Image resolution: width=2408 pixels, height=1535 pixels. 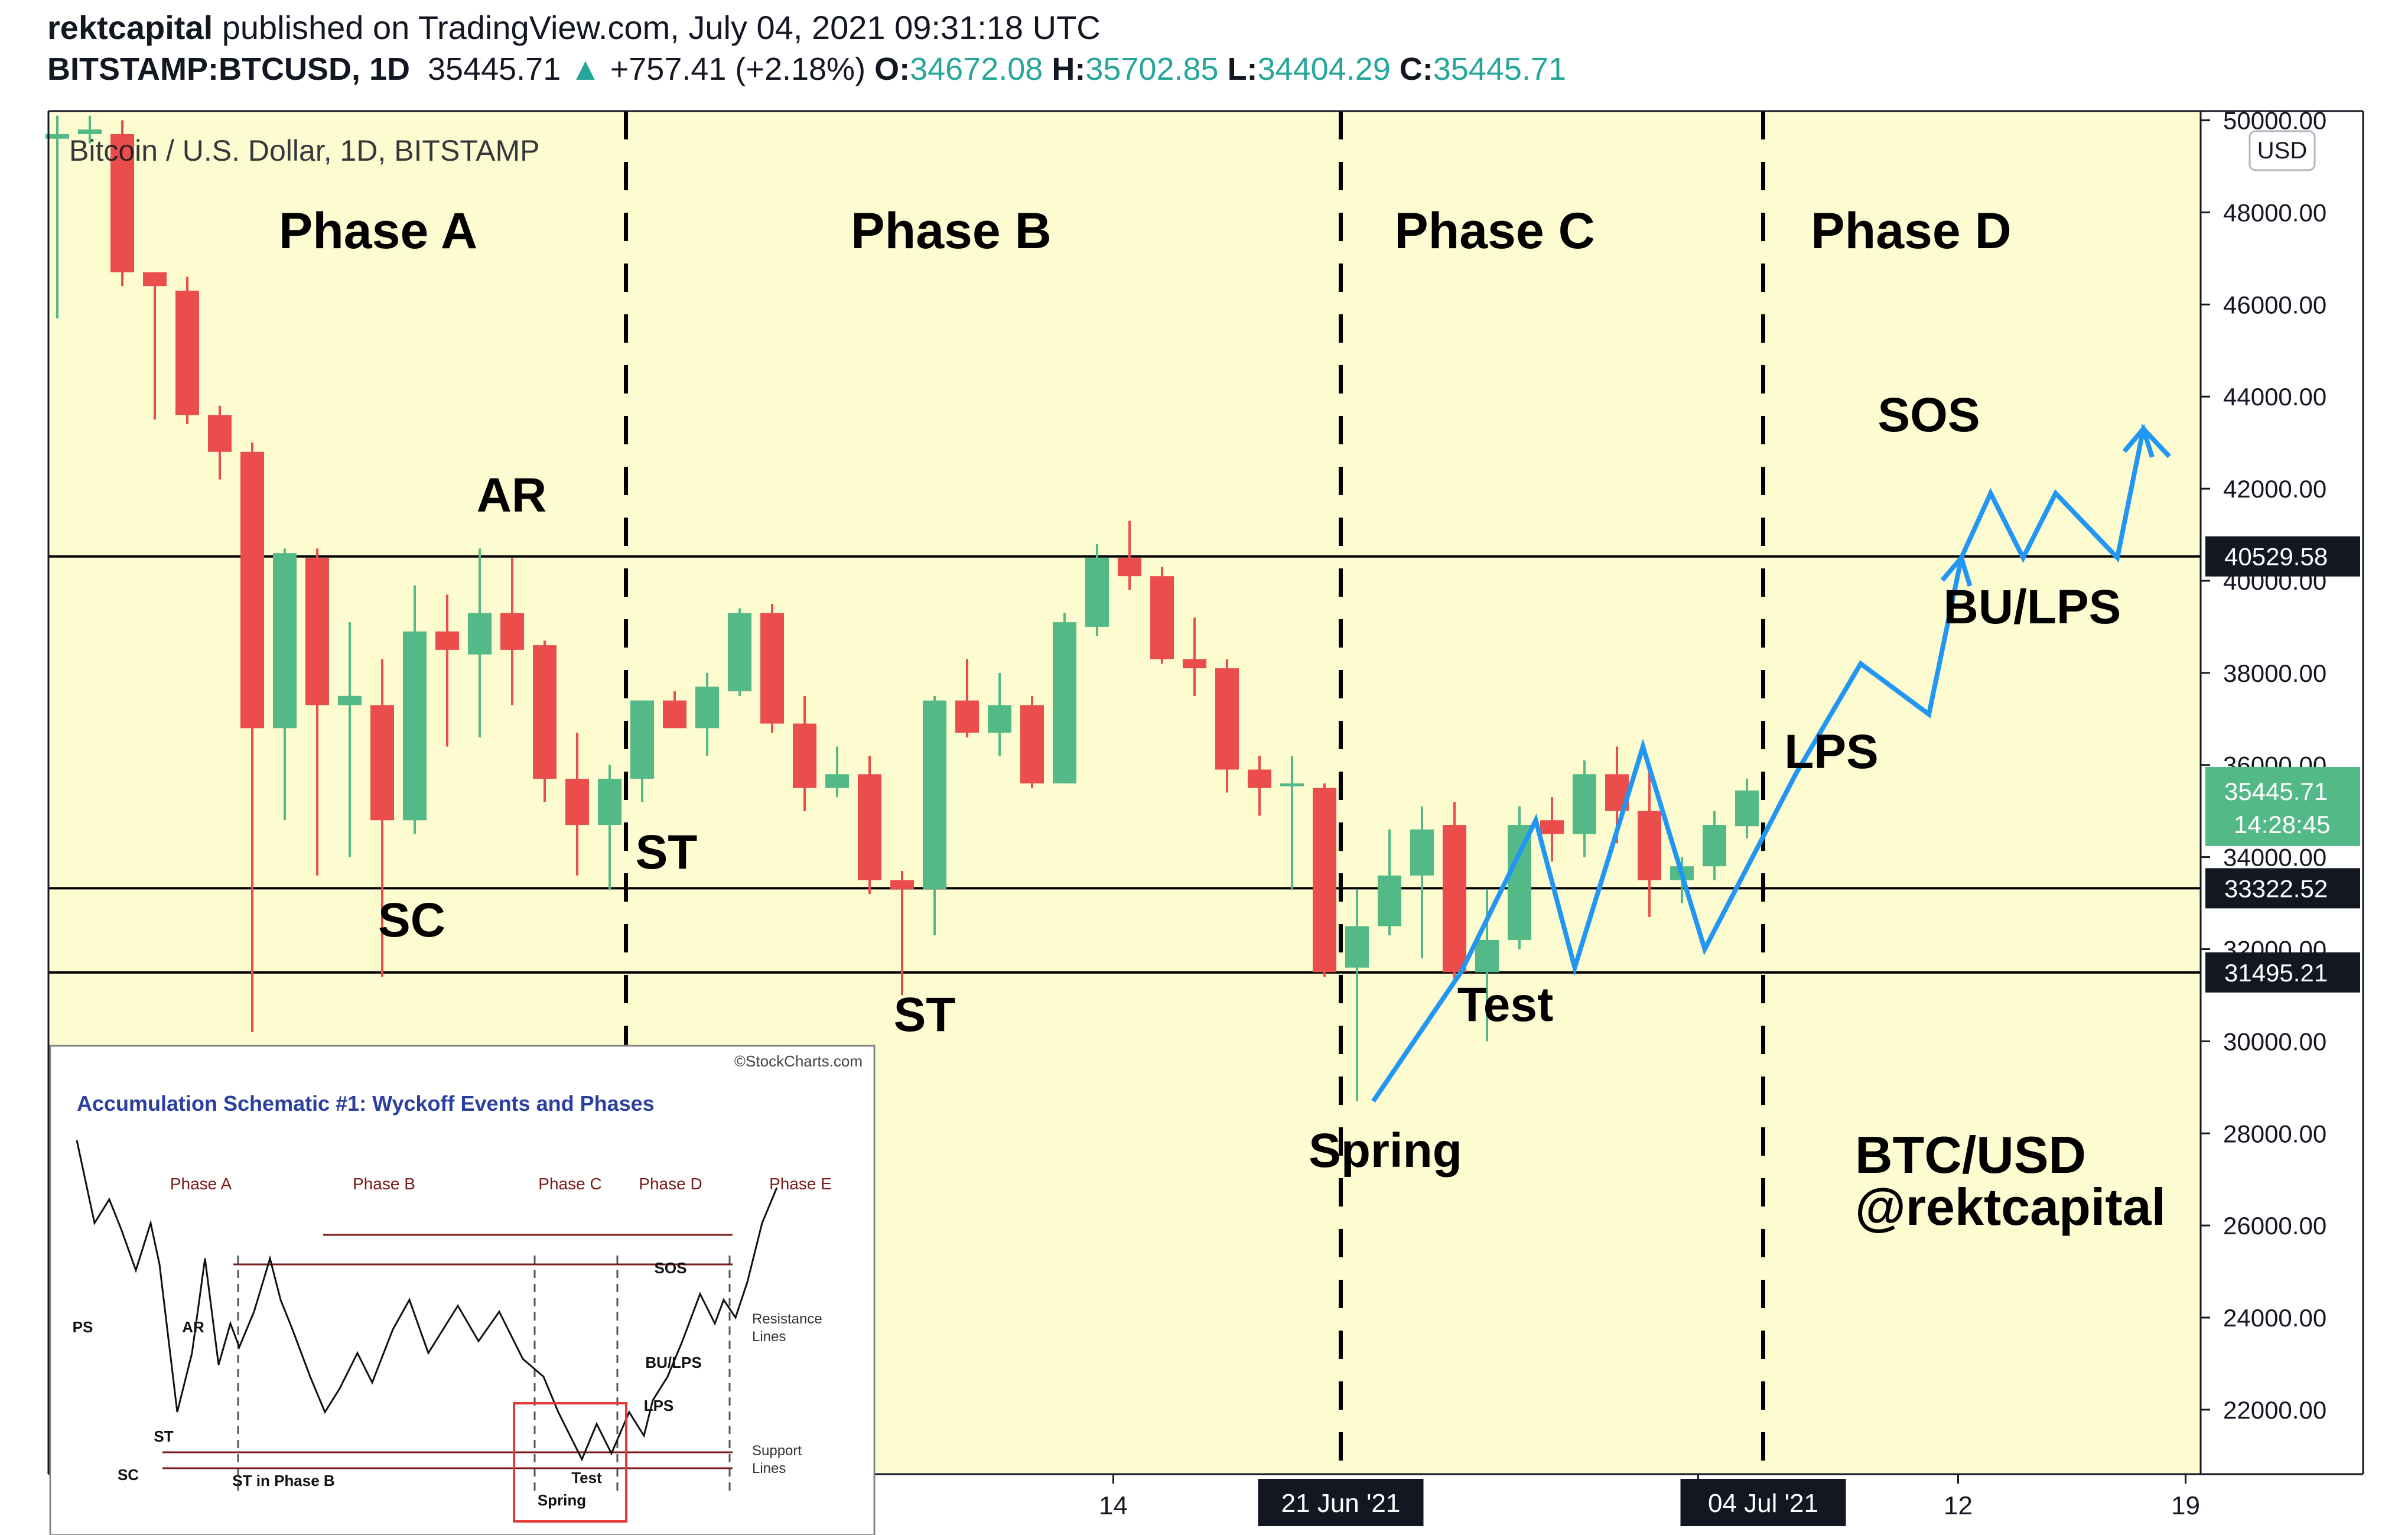 What do you see at coordinates (586, 1478) in the screenshot?
I see `schematic-event-label: Test` at bounding box center [586, 1478].